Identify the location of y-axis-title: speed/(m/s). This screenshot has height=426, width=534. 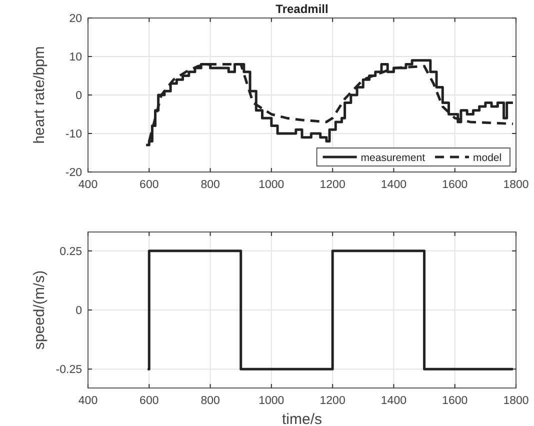
(39, 310).